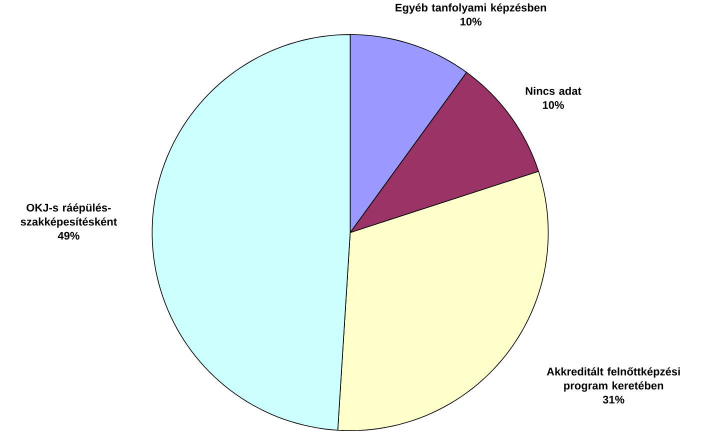 Image resolution: width=725 pixels, height=431 pixels. I want to click on data-label: 31%, so click(613, 400).